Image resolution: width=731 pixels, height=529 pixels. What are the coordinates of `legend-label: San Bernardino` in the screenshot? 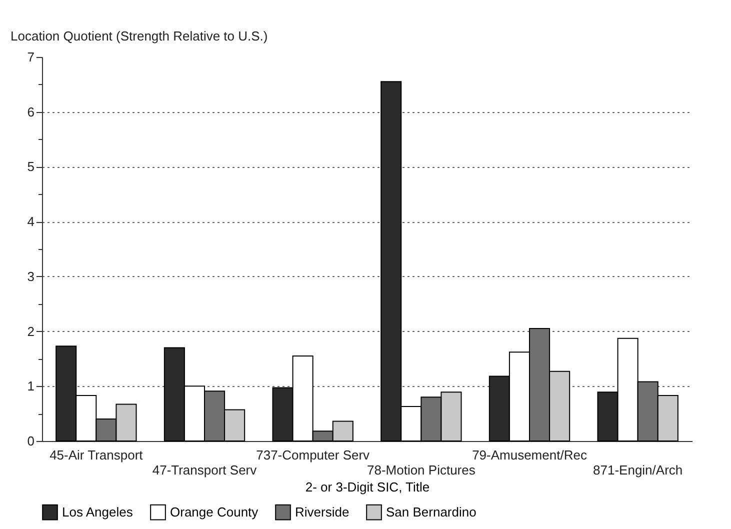 It's located at (431, 512).